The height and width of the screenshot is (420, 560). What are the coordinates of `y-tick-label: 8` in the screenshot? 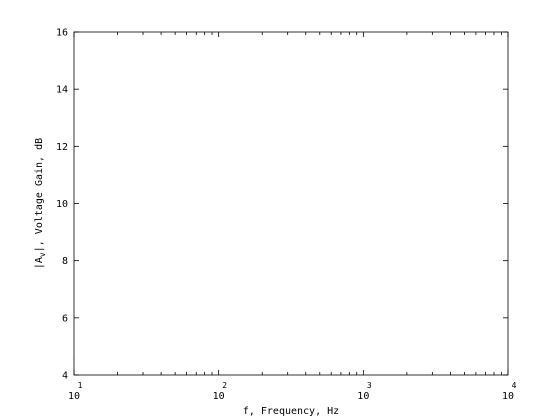 It's located at (65, 261).